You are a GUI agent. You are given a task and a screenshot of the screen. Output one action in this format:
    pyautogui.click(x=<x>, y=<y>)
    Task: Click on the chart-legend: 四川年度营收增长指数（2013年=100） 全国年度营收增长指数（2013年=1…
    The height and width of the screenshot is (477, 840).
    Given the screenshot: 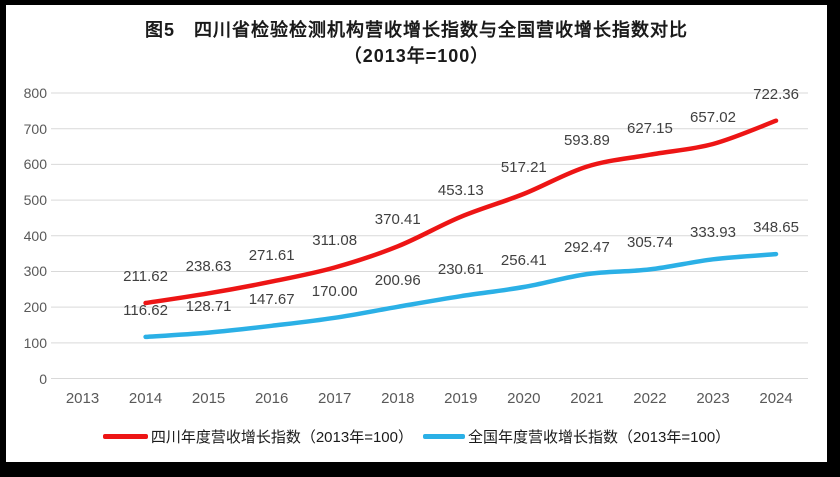 What is the action you would take?
    pyautogui.click(x=416, y=436)
    